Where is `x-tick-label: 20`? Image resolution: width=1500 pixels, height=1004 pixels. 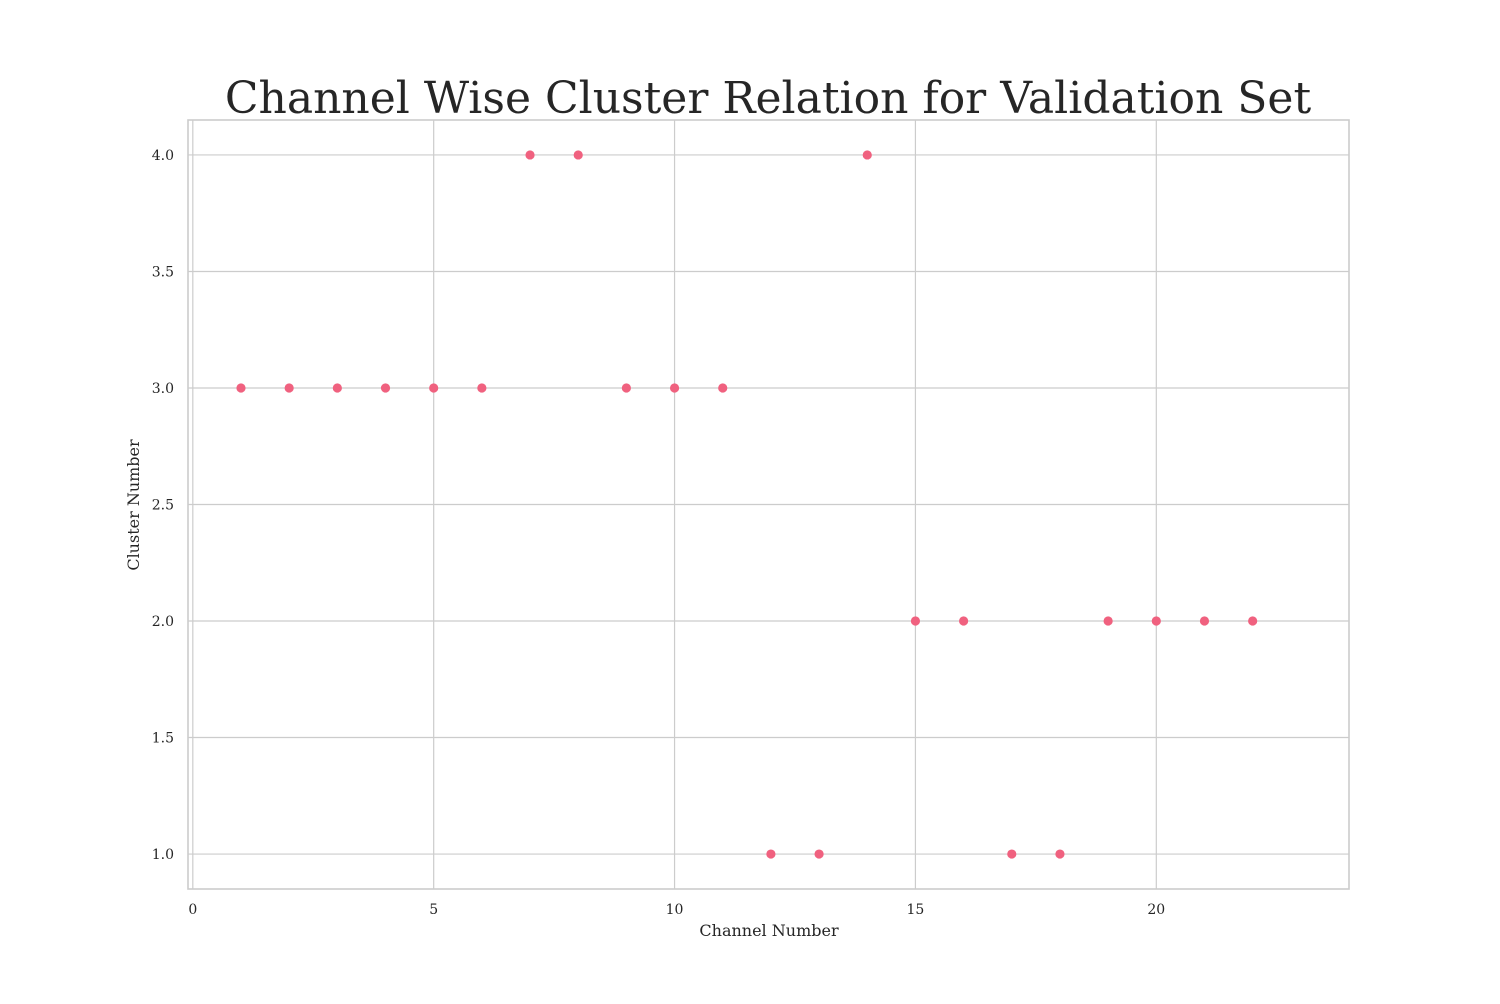
x-tick-label: 20 is located at coordinates (1156, 910).